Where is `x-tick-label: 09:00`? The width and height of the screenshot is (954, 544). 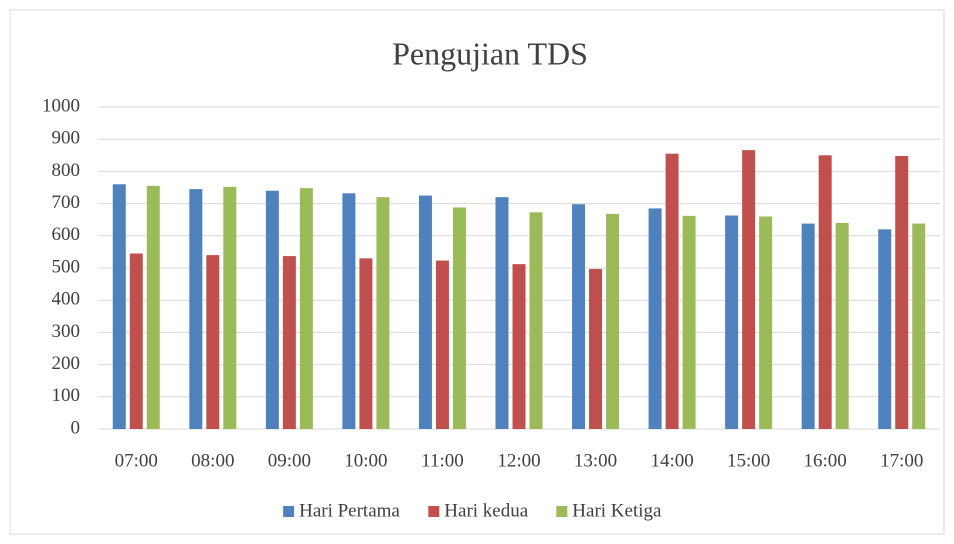
x-tick-label: 09:00 is located at coordinates (289, 460).